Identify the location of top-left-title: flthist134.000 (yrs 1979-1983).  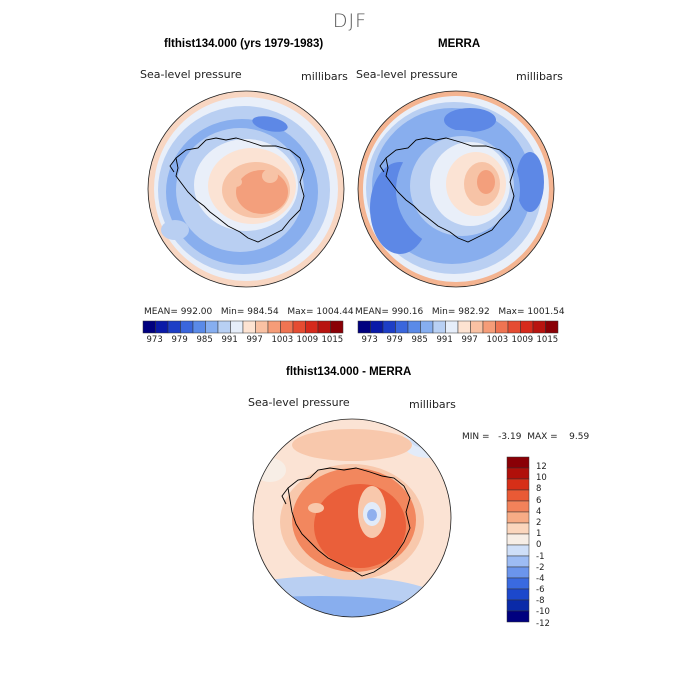
(244, 44).